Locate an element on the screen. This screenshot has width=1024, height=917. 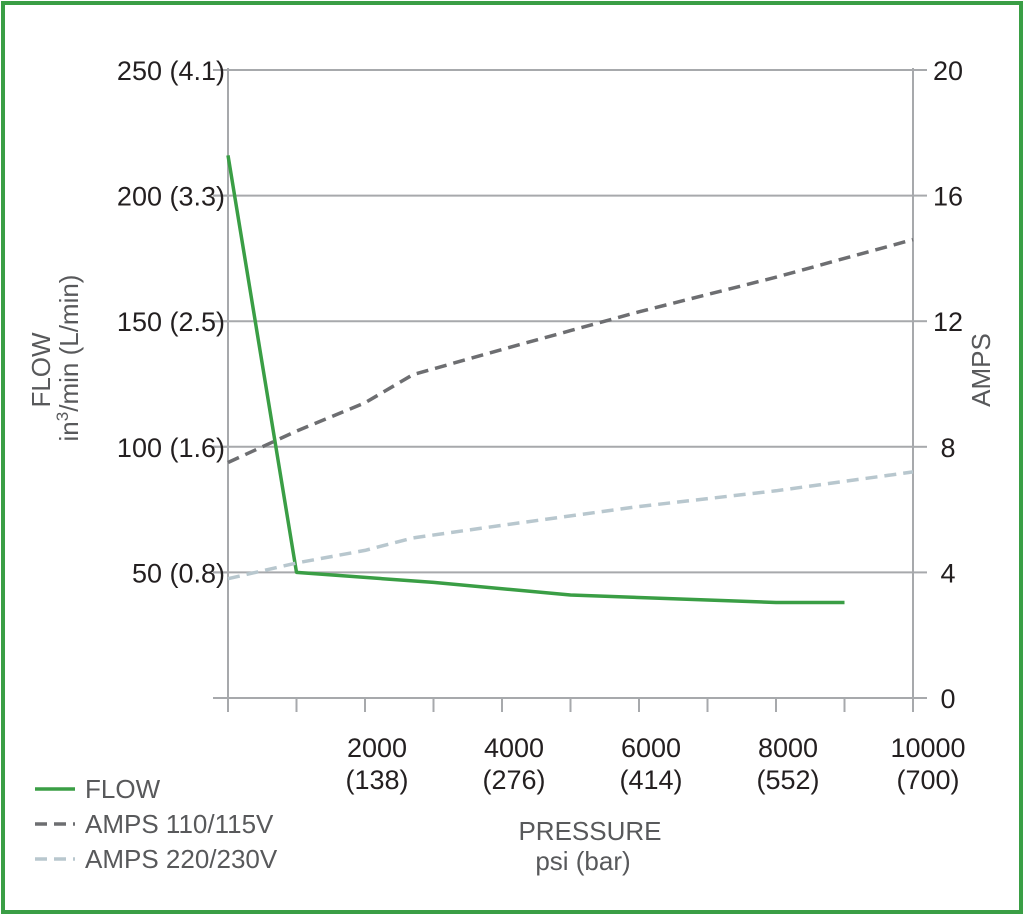
left-tick-label-250: 250 (4.1) is located at coordinates (171, 71).